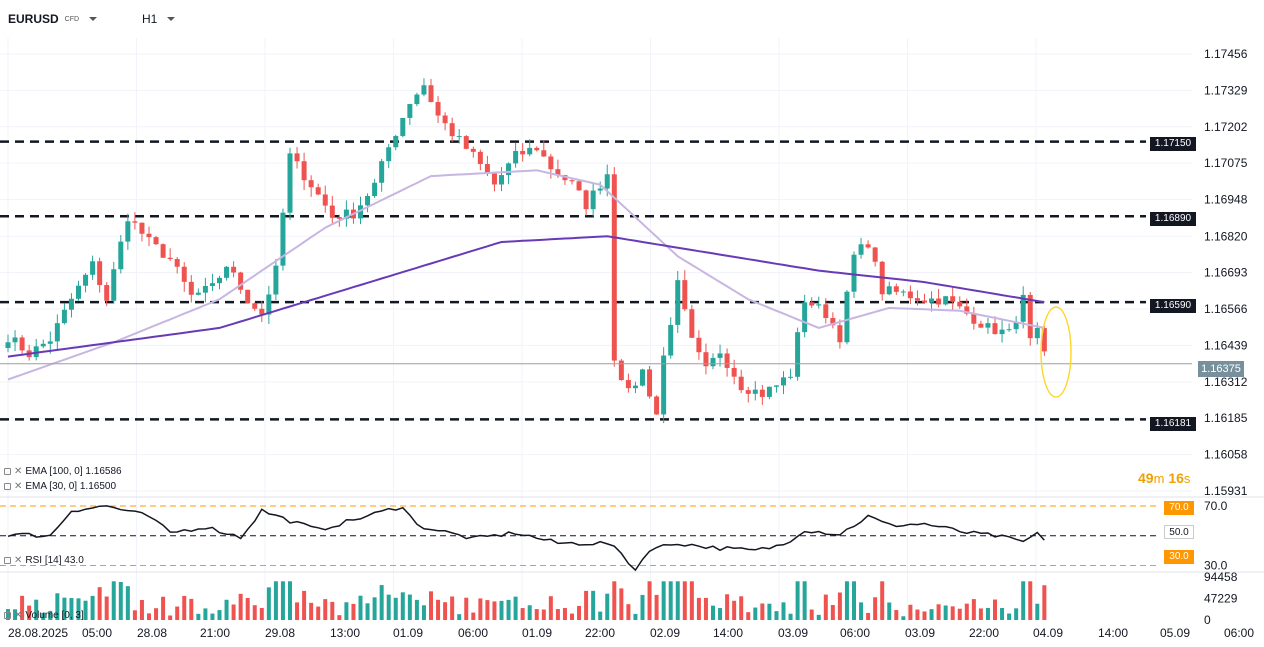 The width and height of the screenshot is (1264, 647). What do you see at coordinates (171, 19) in the screenshot?
I see `chevron-down-icon` at bounding box center [171, 19].